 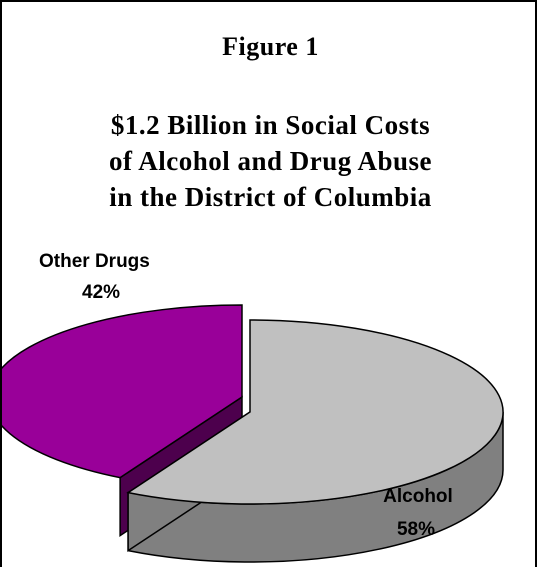 I want to click on slice-value-other-drugs: 42%, so click(x=101, y=292).